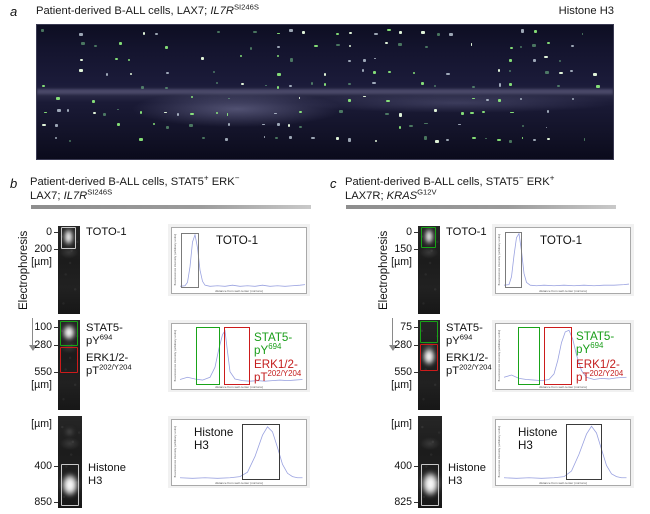 The width and height of the screenshot is (650, 514). Describe the element at coordinates (552, 178) in the screenshot. I see `panel-c-erk-sign: +` at that location.